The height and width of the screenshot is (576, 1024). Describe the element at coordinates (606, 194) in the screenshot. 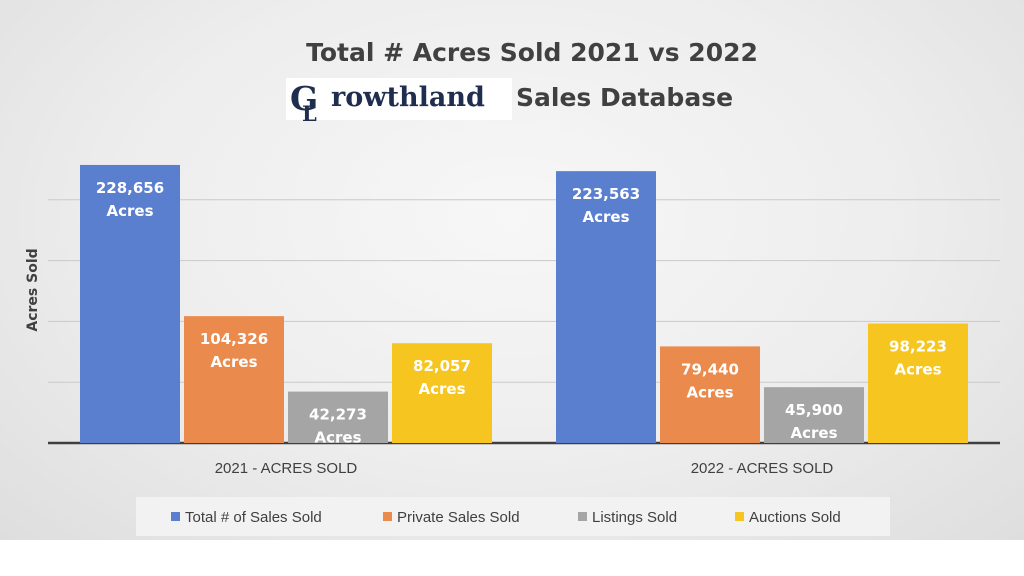

I see `data-label-value: 223,563` at that location.